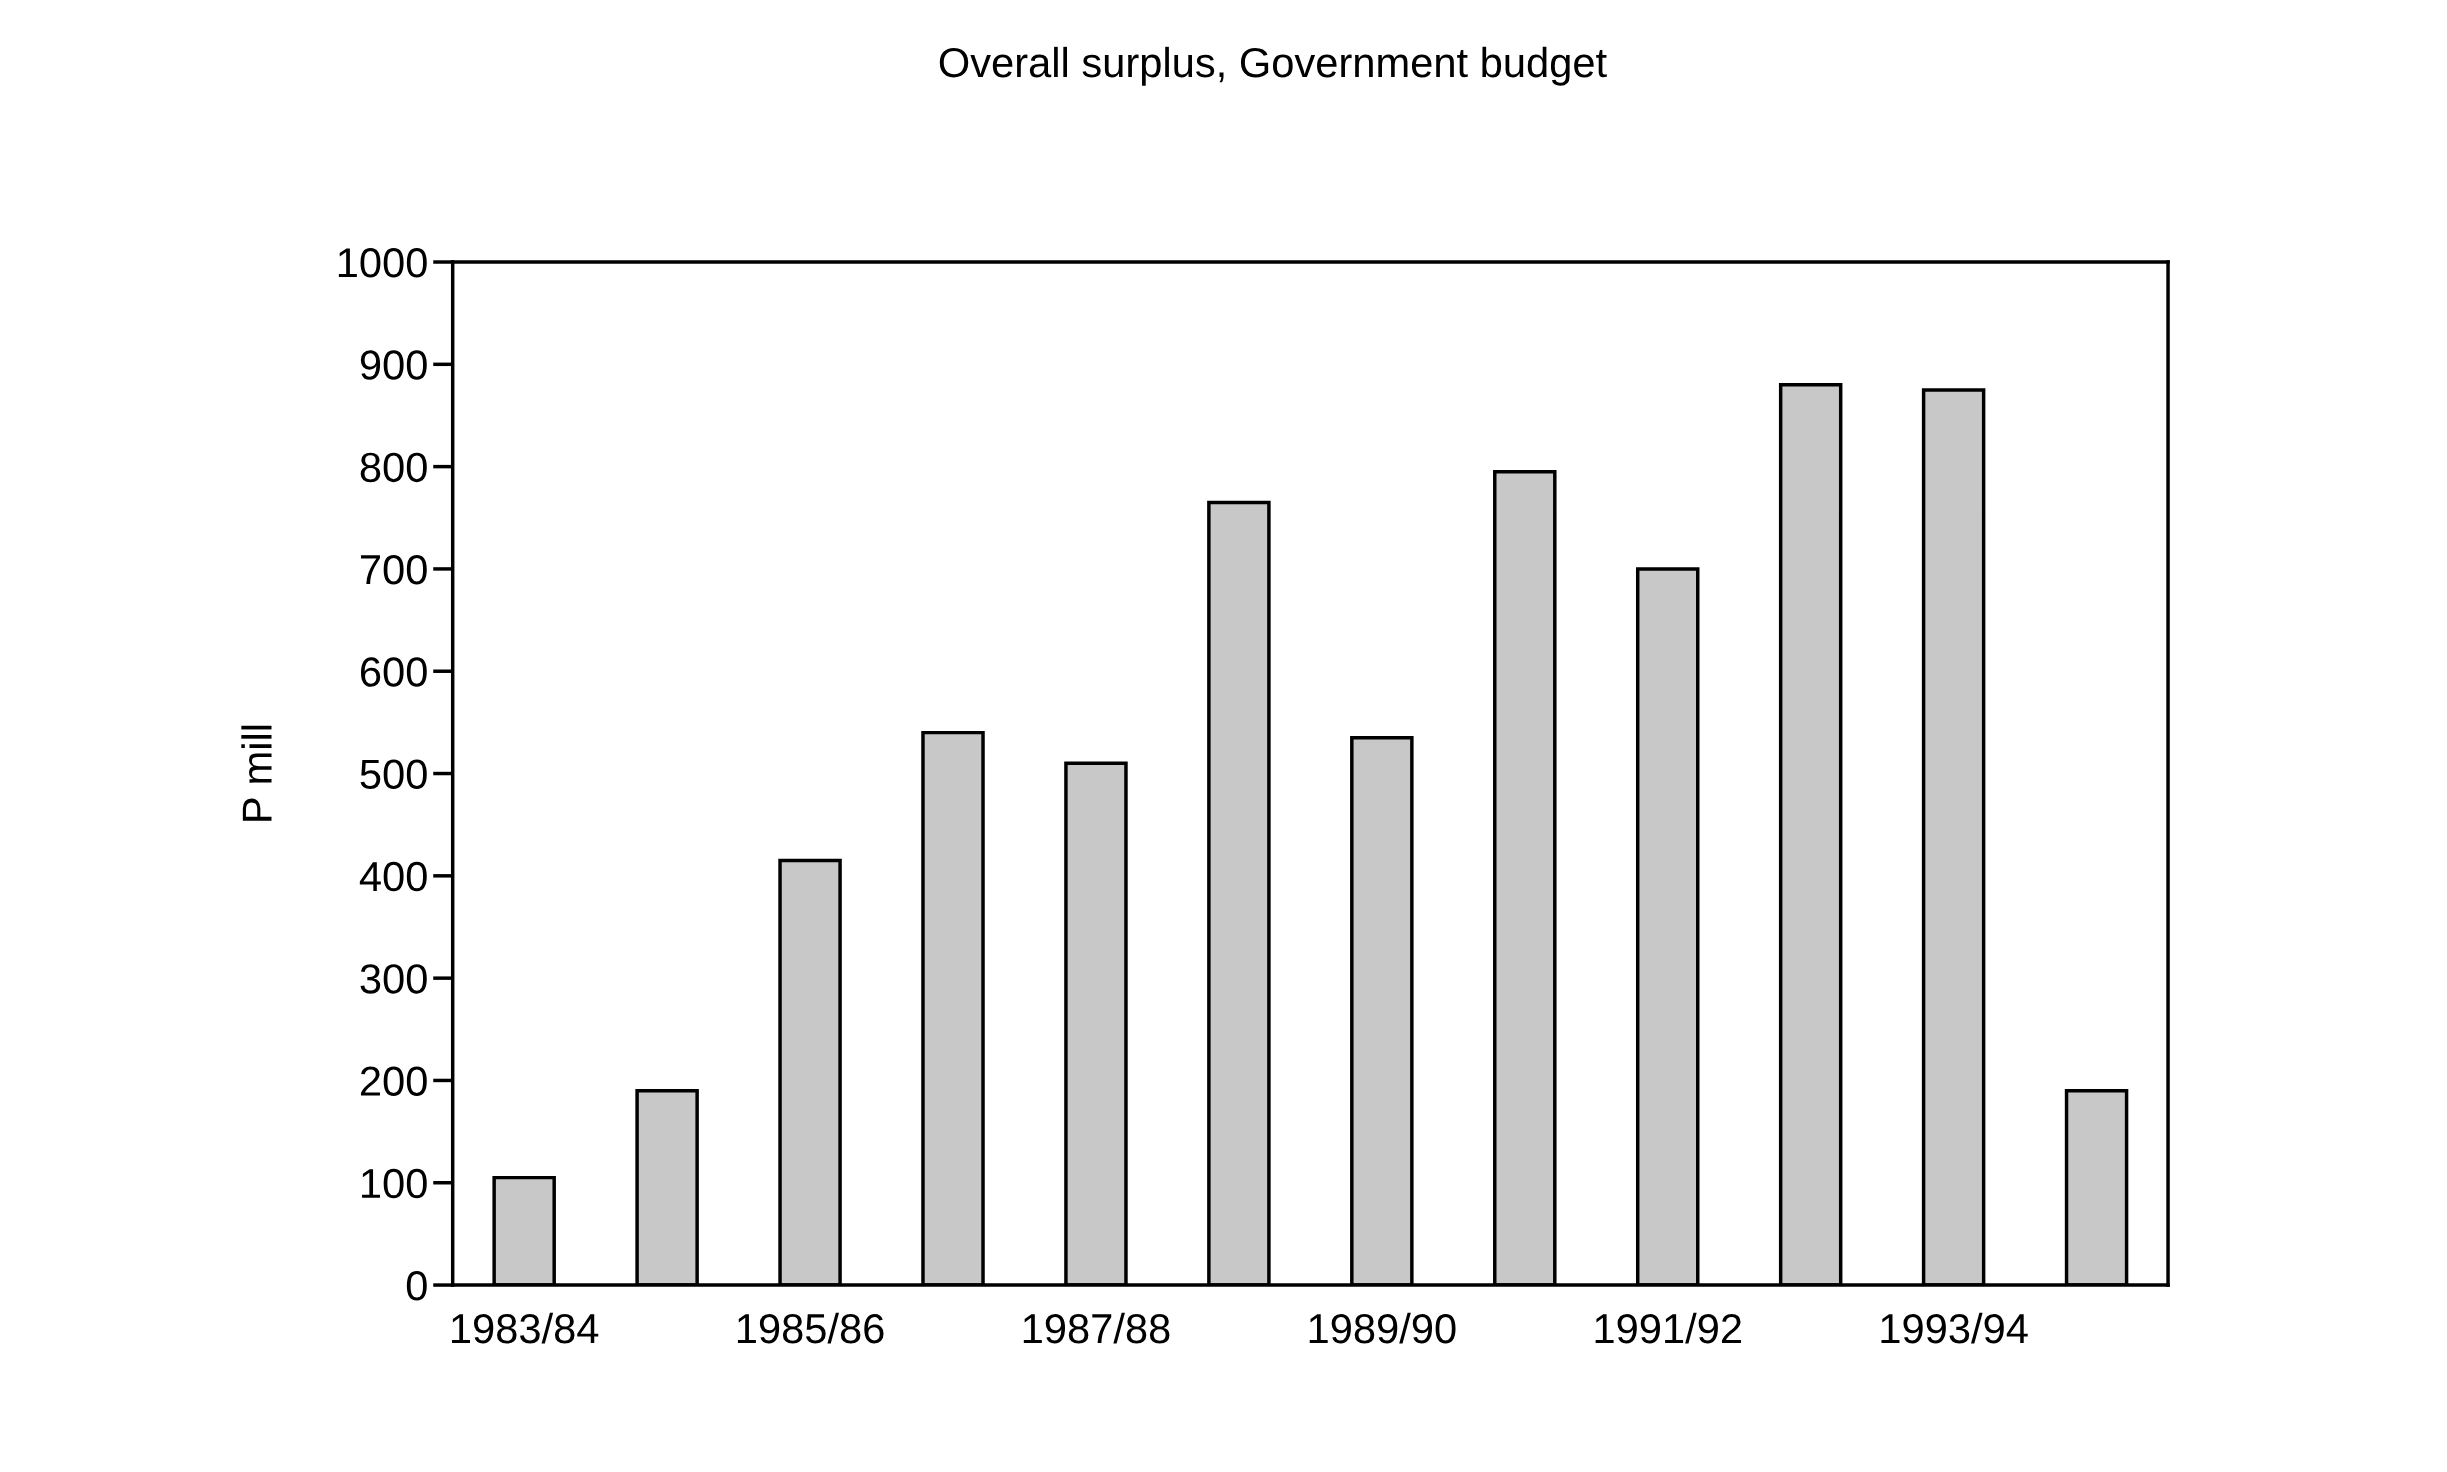  What do you see at coordinates (1273, 66) in the screenshot?
I see `chart-title: Overall surplus, Government budget` at bounding box center [1273, 66].